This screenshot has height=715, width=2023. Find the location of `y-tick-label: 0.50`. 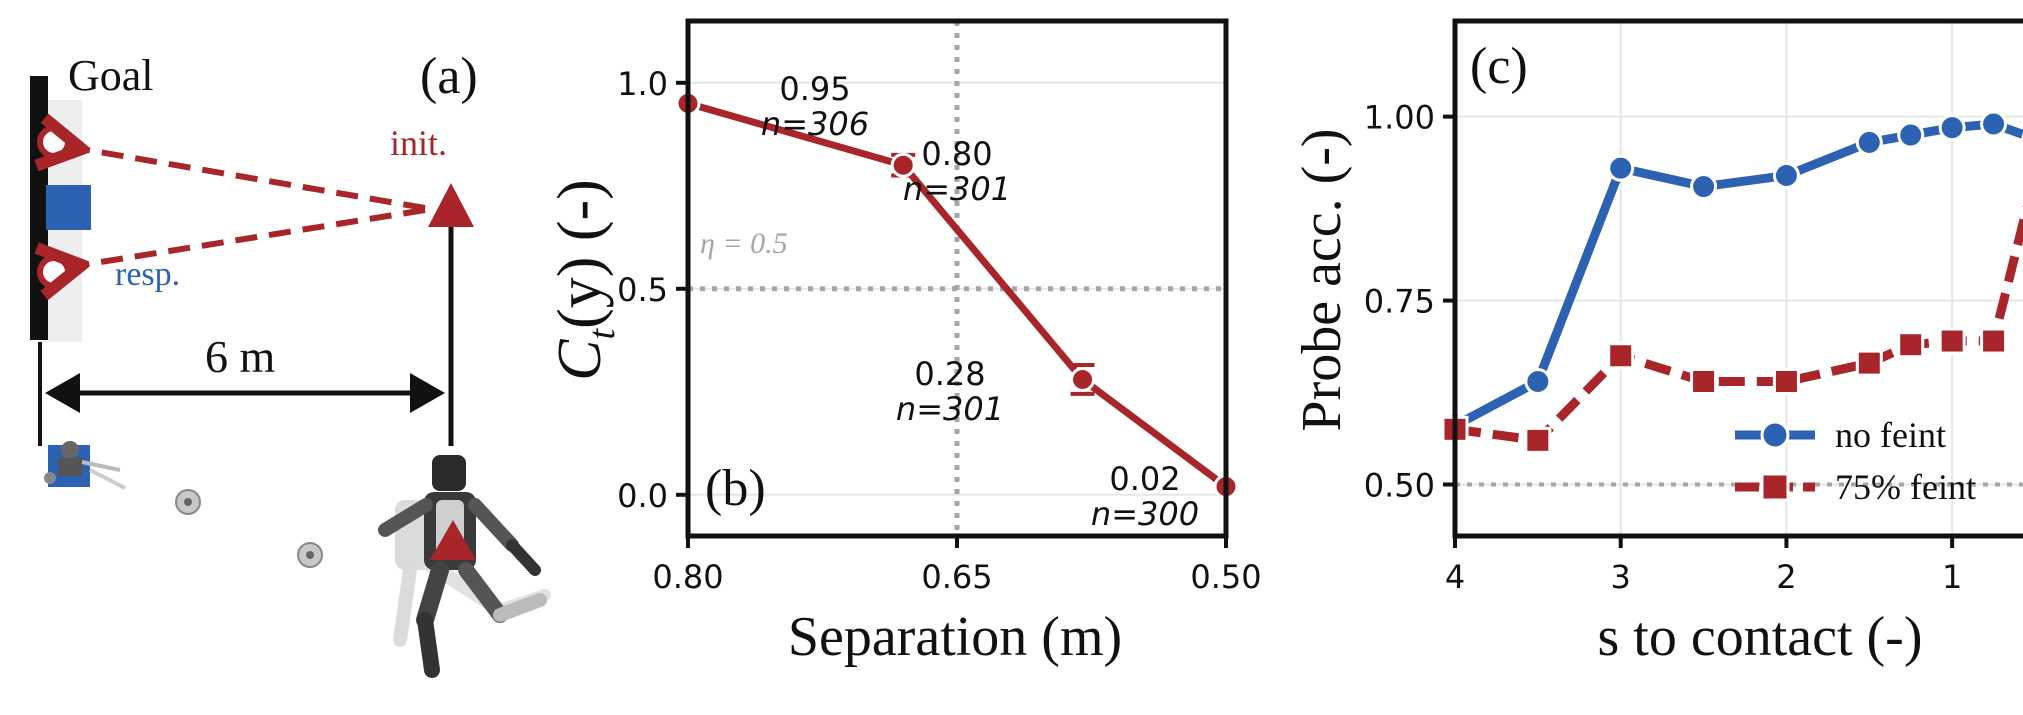

y-tick-label: 0.50 is located at coordinates (1399, 486).